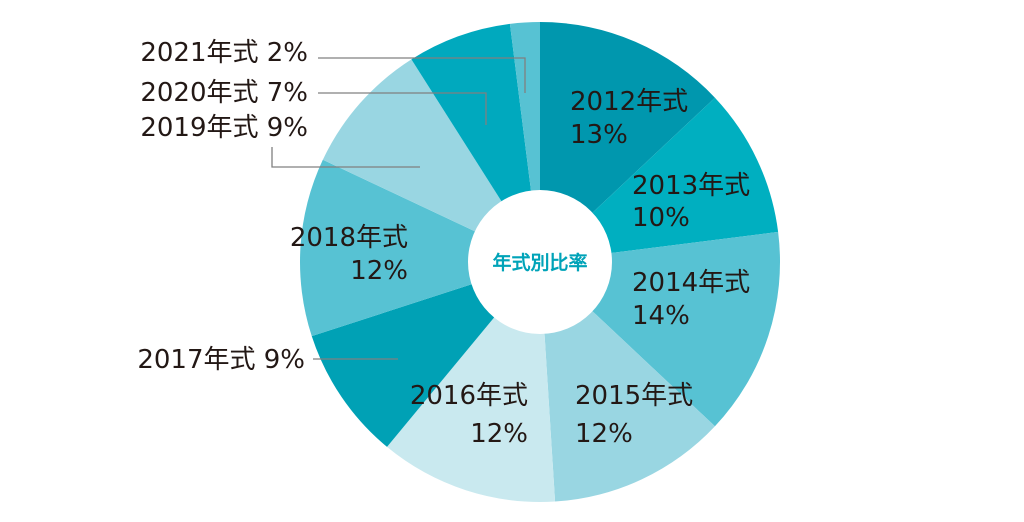 The image size is (1024, 522). Describe the element at coordinates (661, 218) in the screenshot. I see `slice-label-value: 10%` at that location.